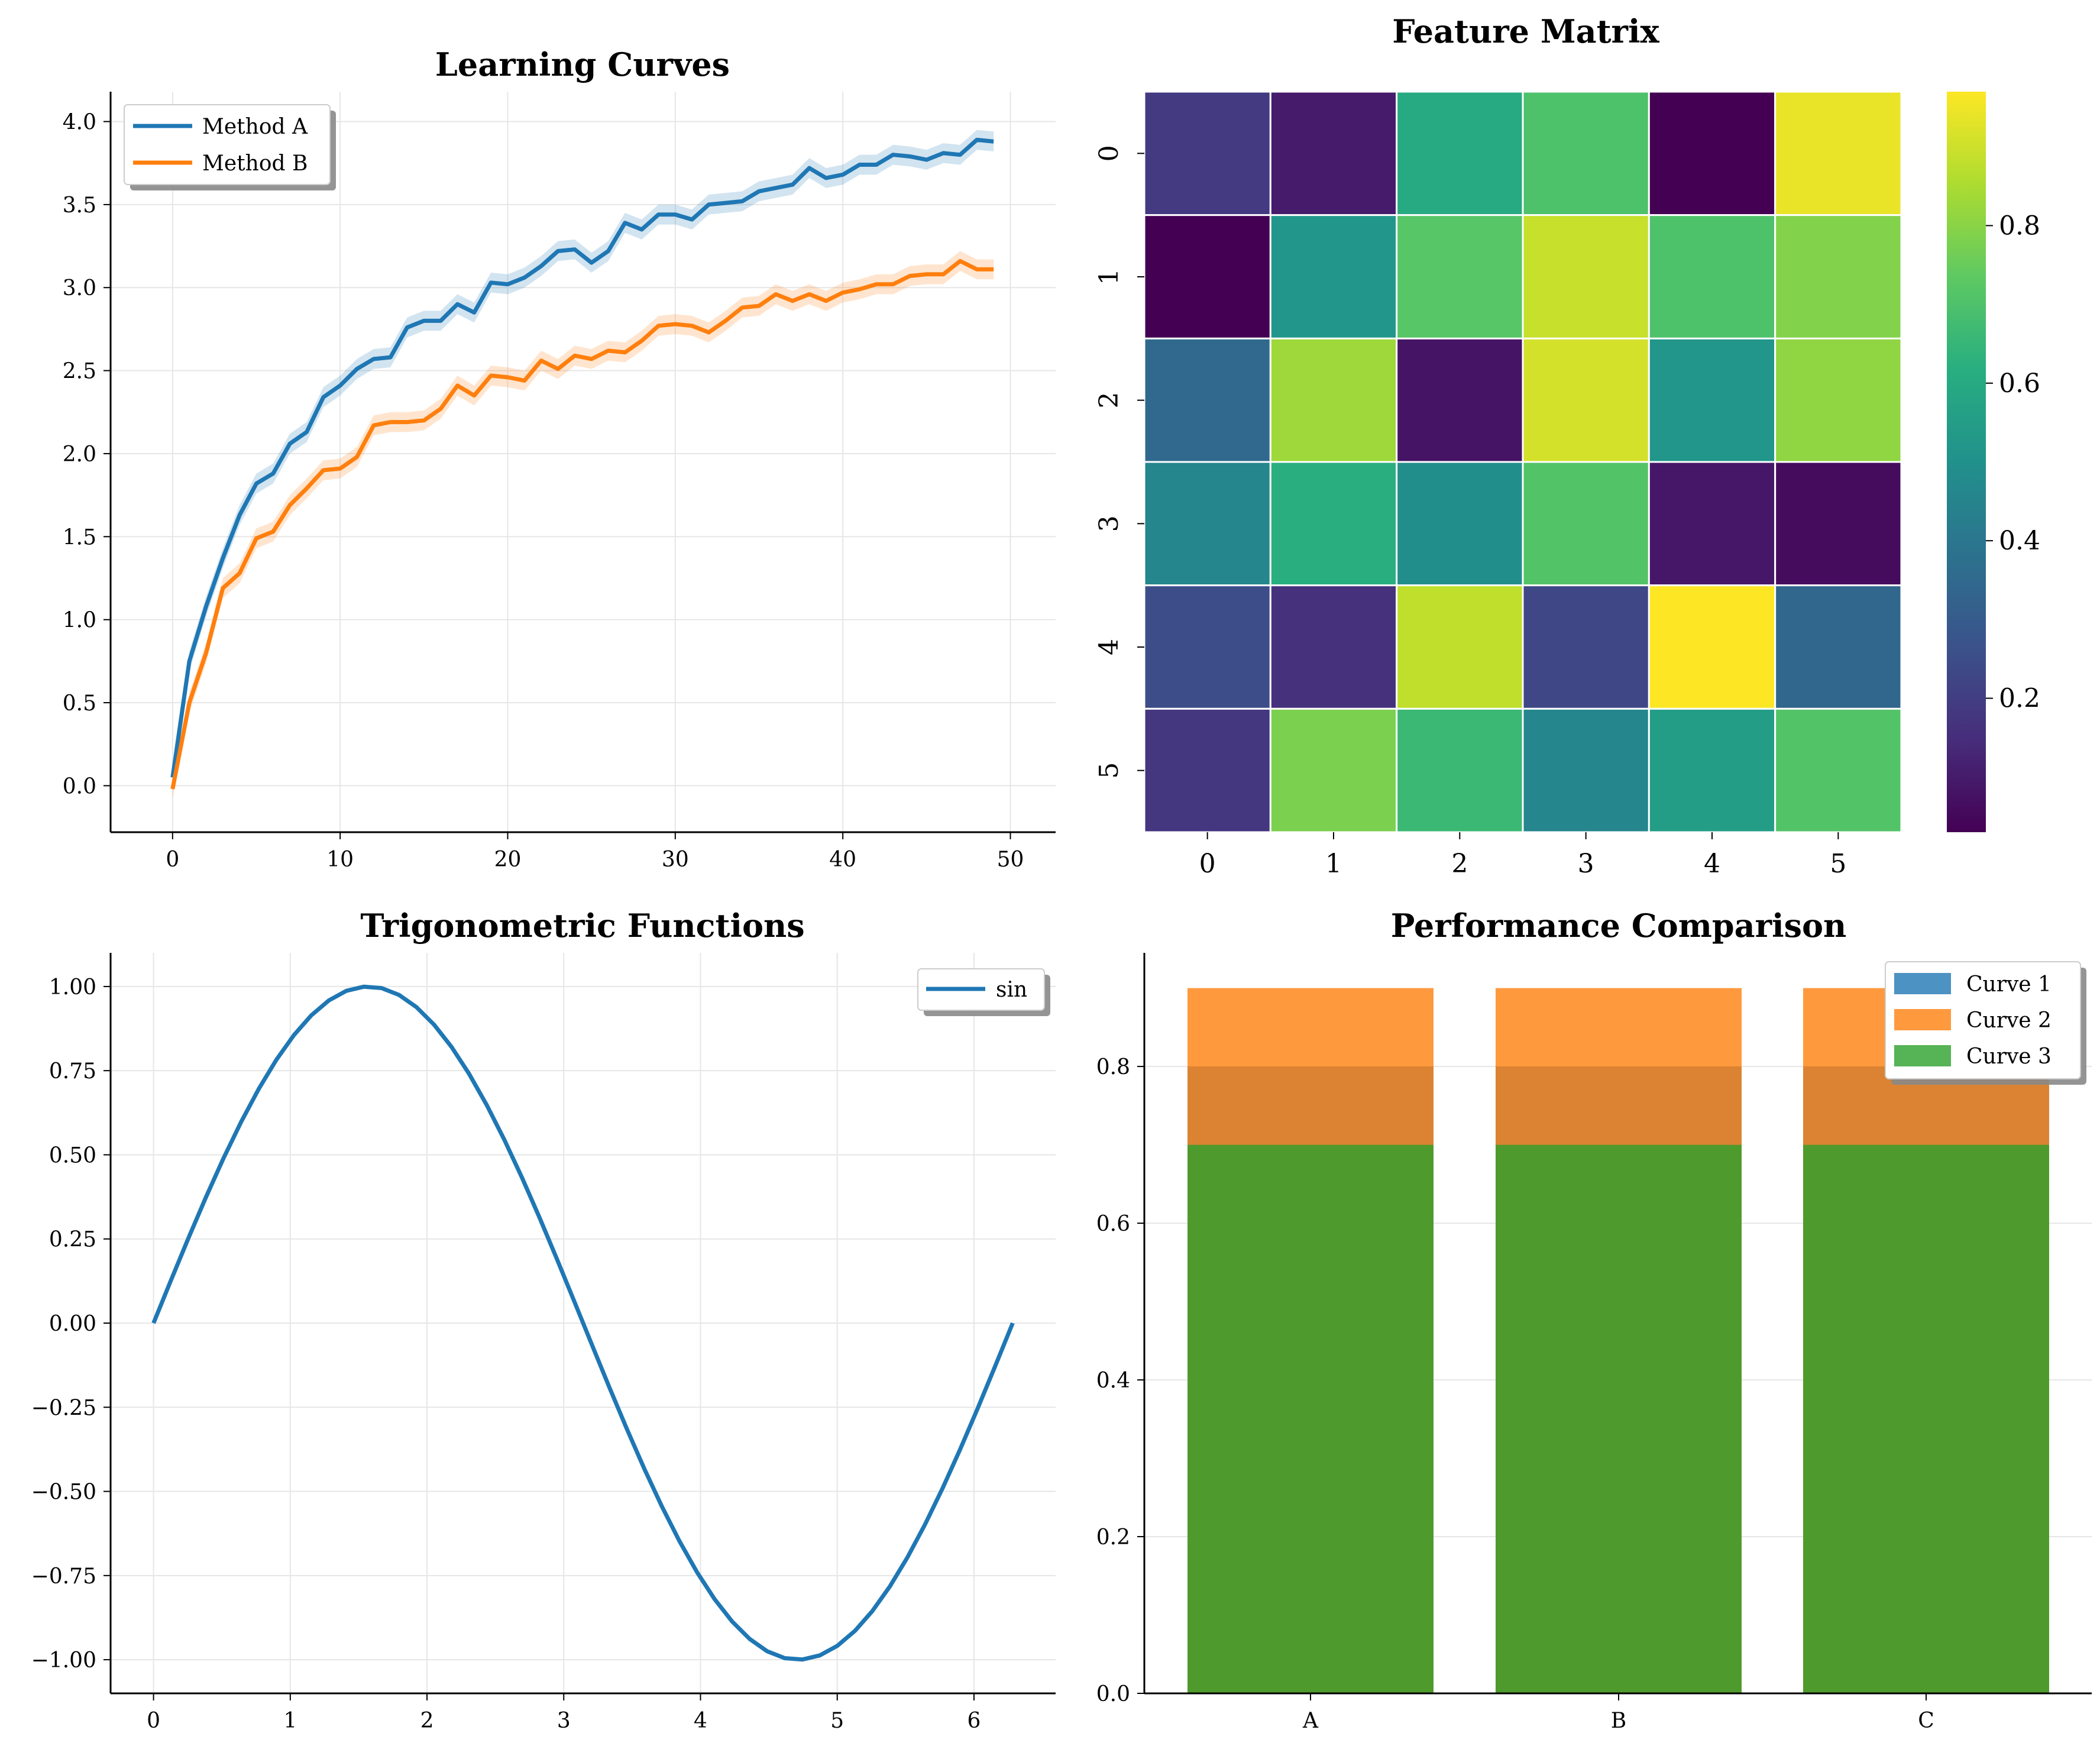  I want to click on confidence-band-method-b, so click(583, 525).